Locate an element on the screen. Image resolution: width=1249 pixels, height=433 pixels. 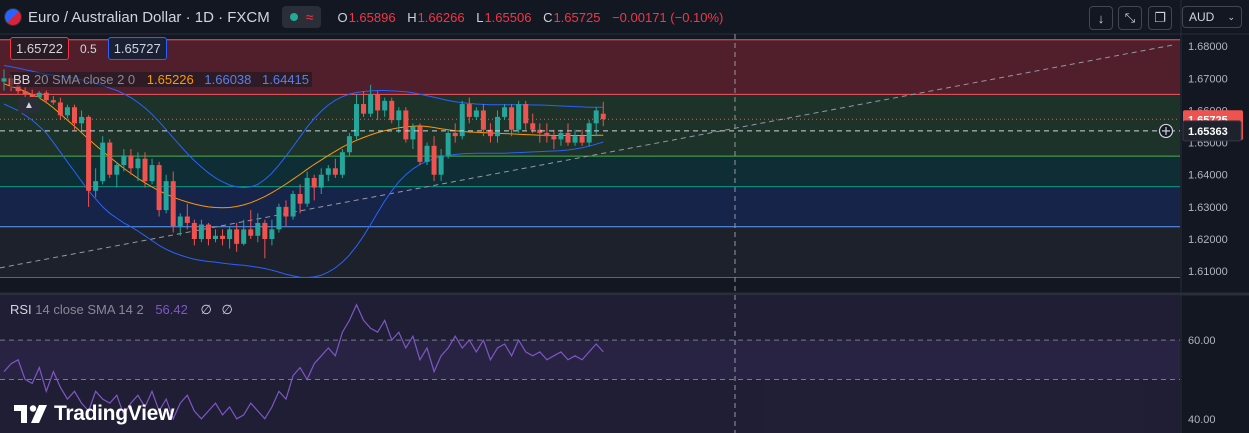
open-value: 1.65896 is located at coordinates (372, 17).